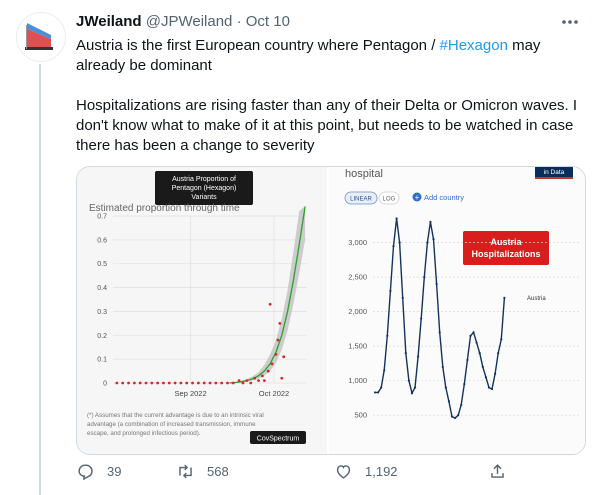 This screenshot has height=495, width=598. I want to click on log-toggle, so click(389, 198).